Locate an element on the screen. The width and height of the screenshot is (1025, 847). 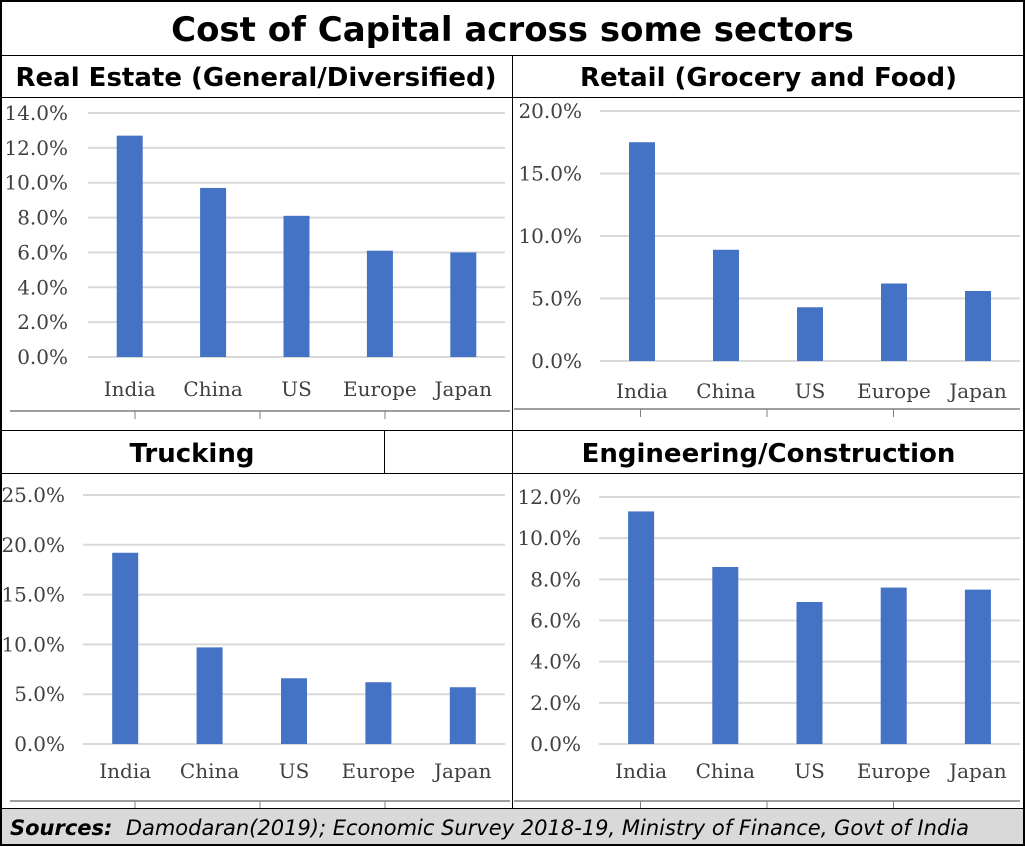
center-divider is located at coordinates (512, 432).